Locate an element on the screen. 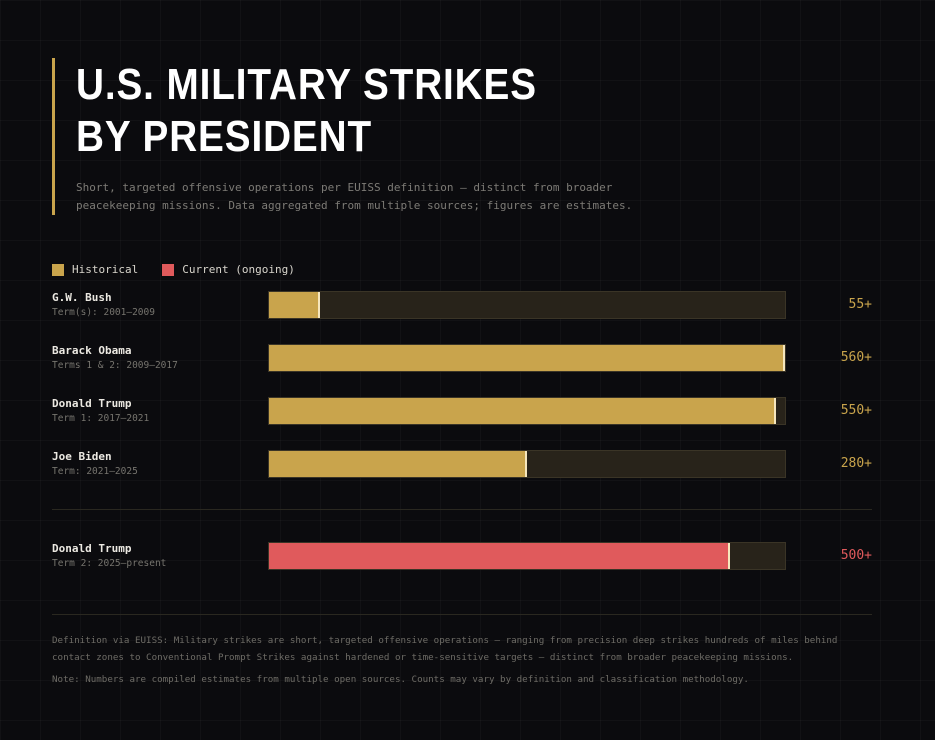 The width and height of the screenshot is (935, 740). section-divider is located at coordinates (462, 509).